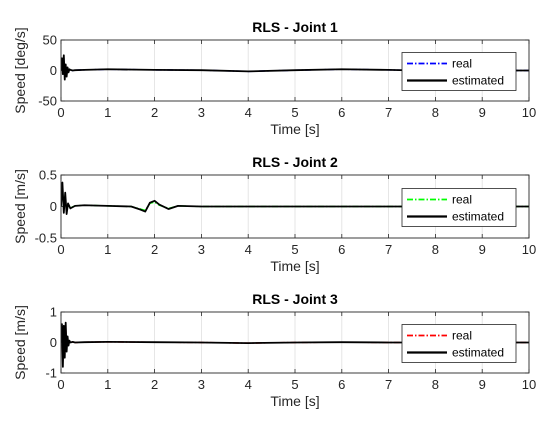 Image resolution: width=550 pixels, height=433 pixels. What do you see at coordinates (50, 40) in the screenshot?
I see `y-tick-label: 50` at bounding box center [50, 40].